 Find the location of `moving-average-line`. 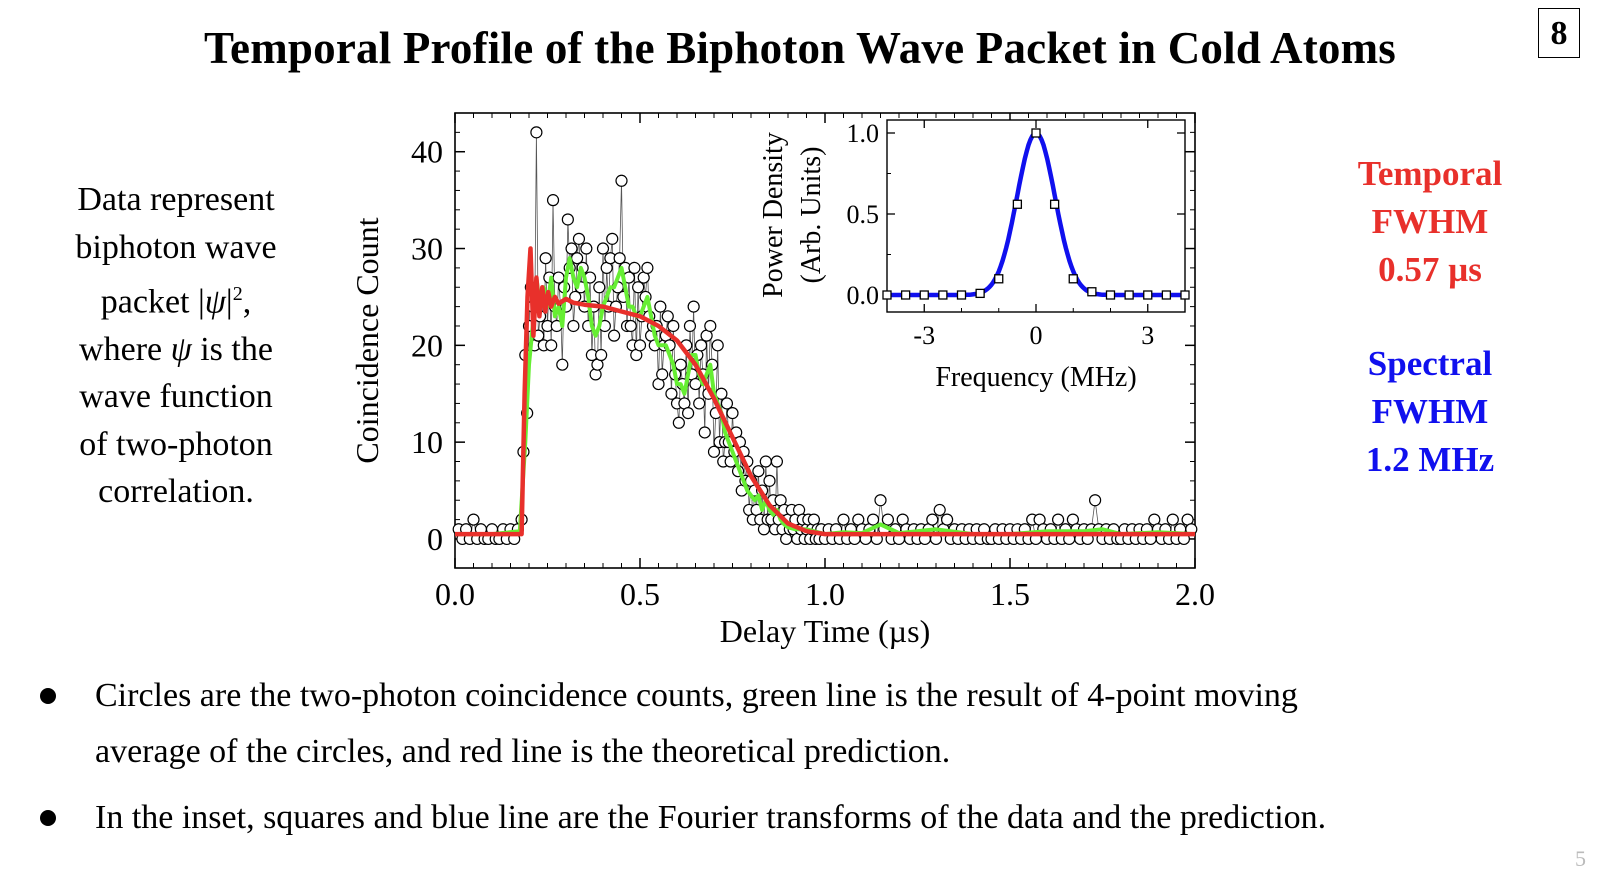

moving-average-line is located at coordinates (825, 396).